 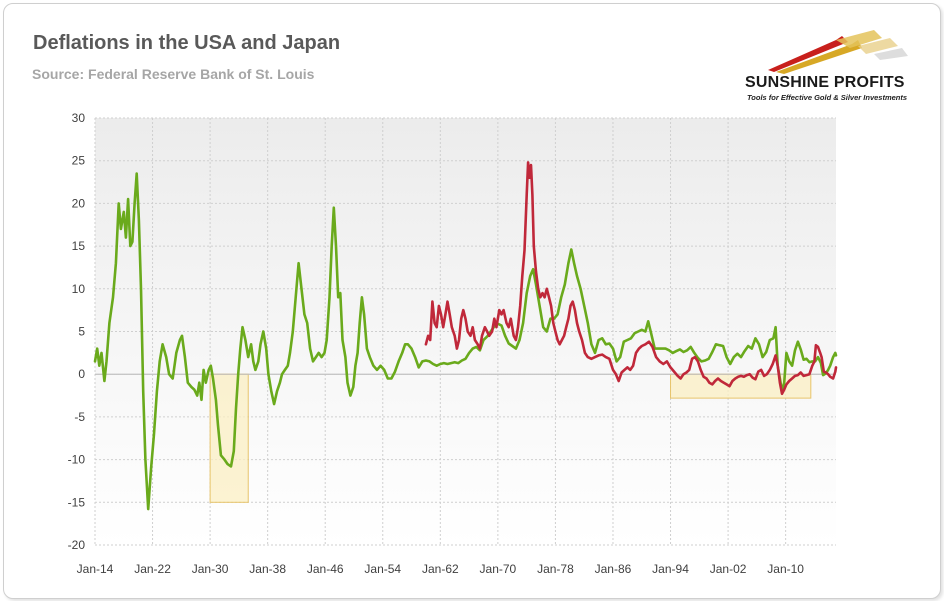 I want to click on deflation-highlight-box, so click(x=741, y=386).